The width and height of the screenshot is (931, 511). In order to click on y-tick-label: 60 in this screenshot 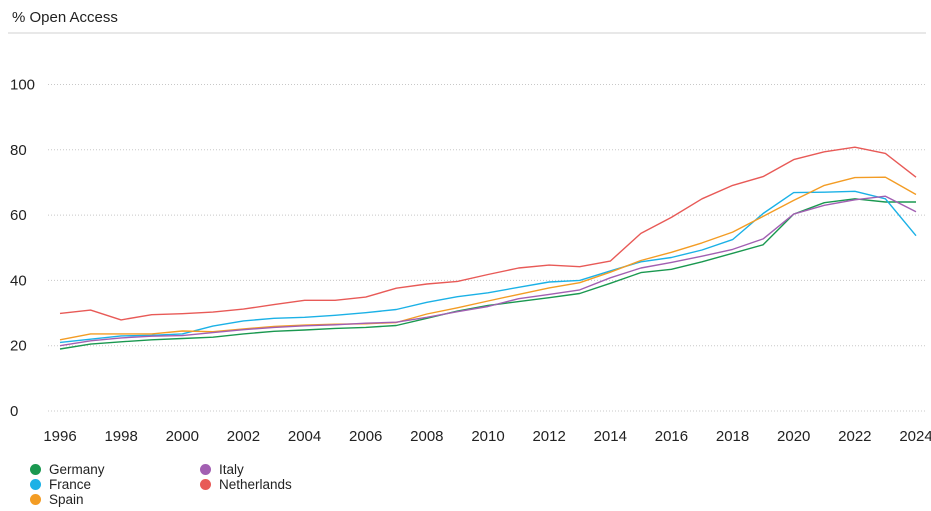, I will do `click(18, 215)`.